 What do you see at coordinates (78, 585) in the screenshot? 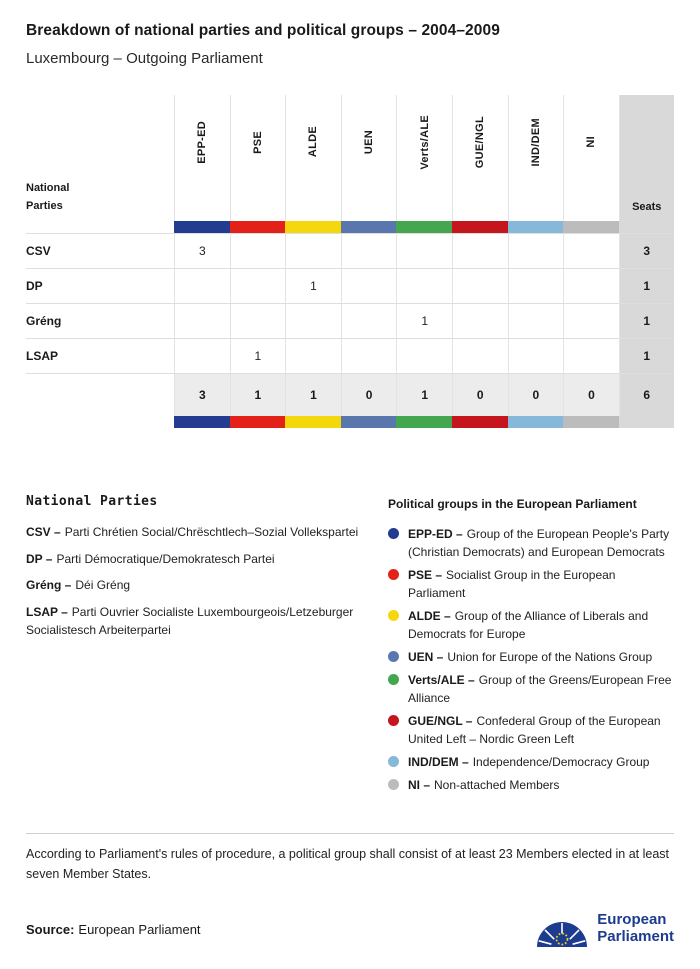
I see `legend-item-greng: Gréng – Déi Gréng` at bounding box center [78, 585].